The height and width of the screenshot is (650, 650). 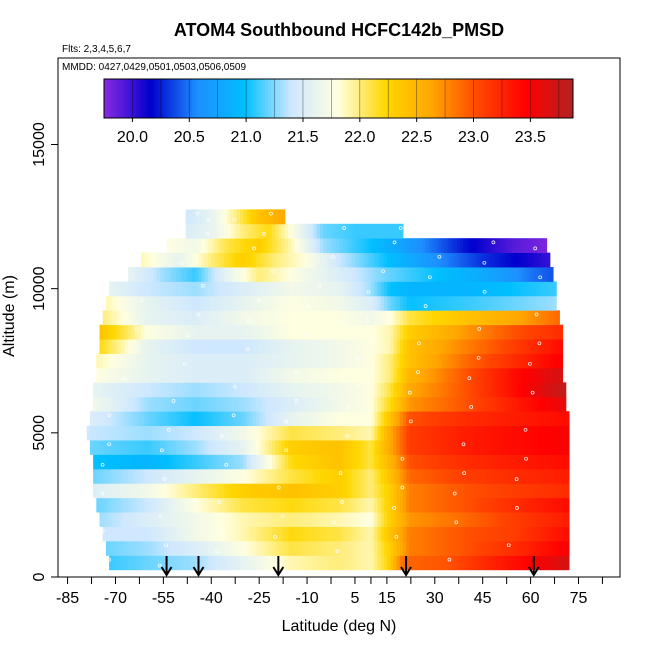 What do you see at coordinates (132, 98) in the screenshot?
I see `colorbar-swatch` at bounding box center [132, 98].